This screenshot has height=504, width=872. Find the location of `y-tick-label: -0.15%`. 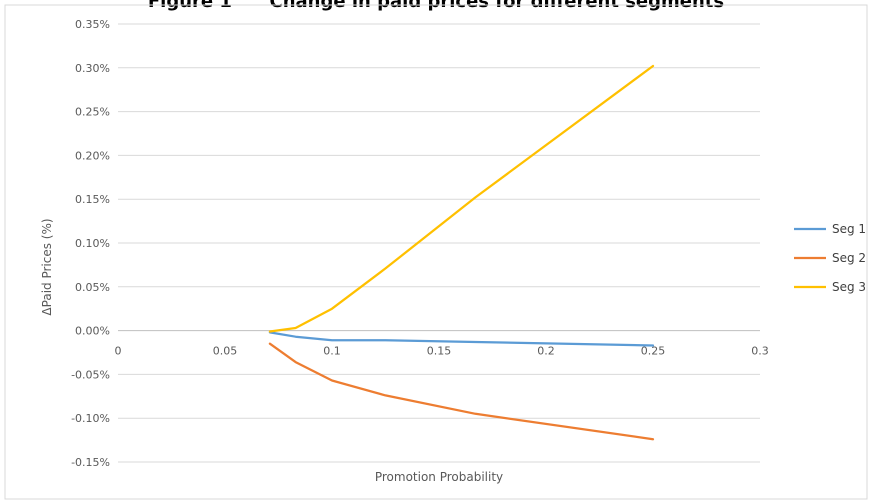

y-tick-label: -0.15% is located at coordinates (90, 462).